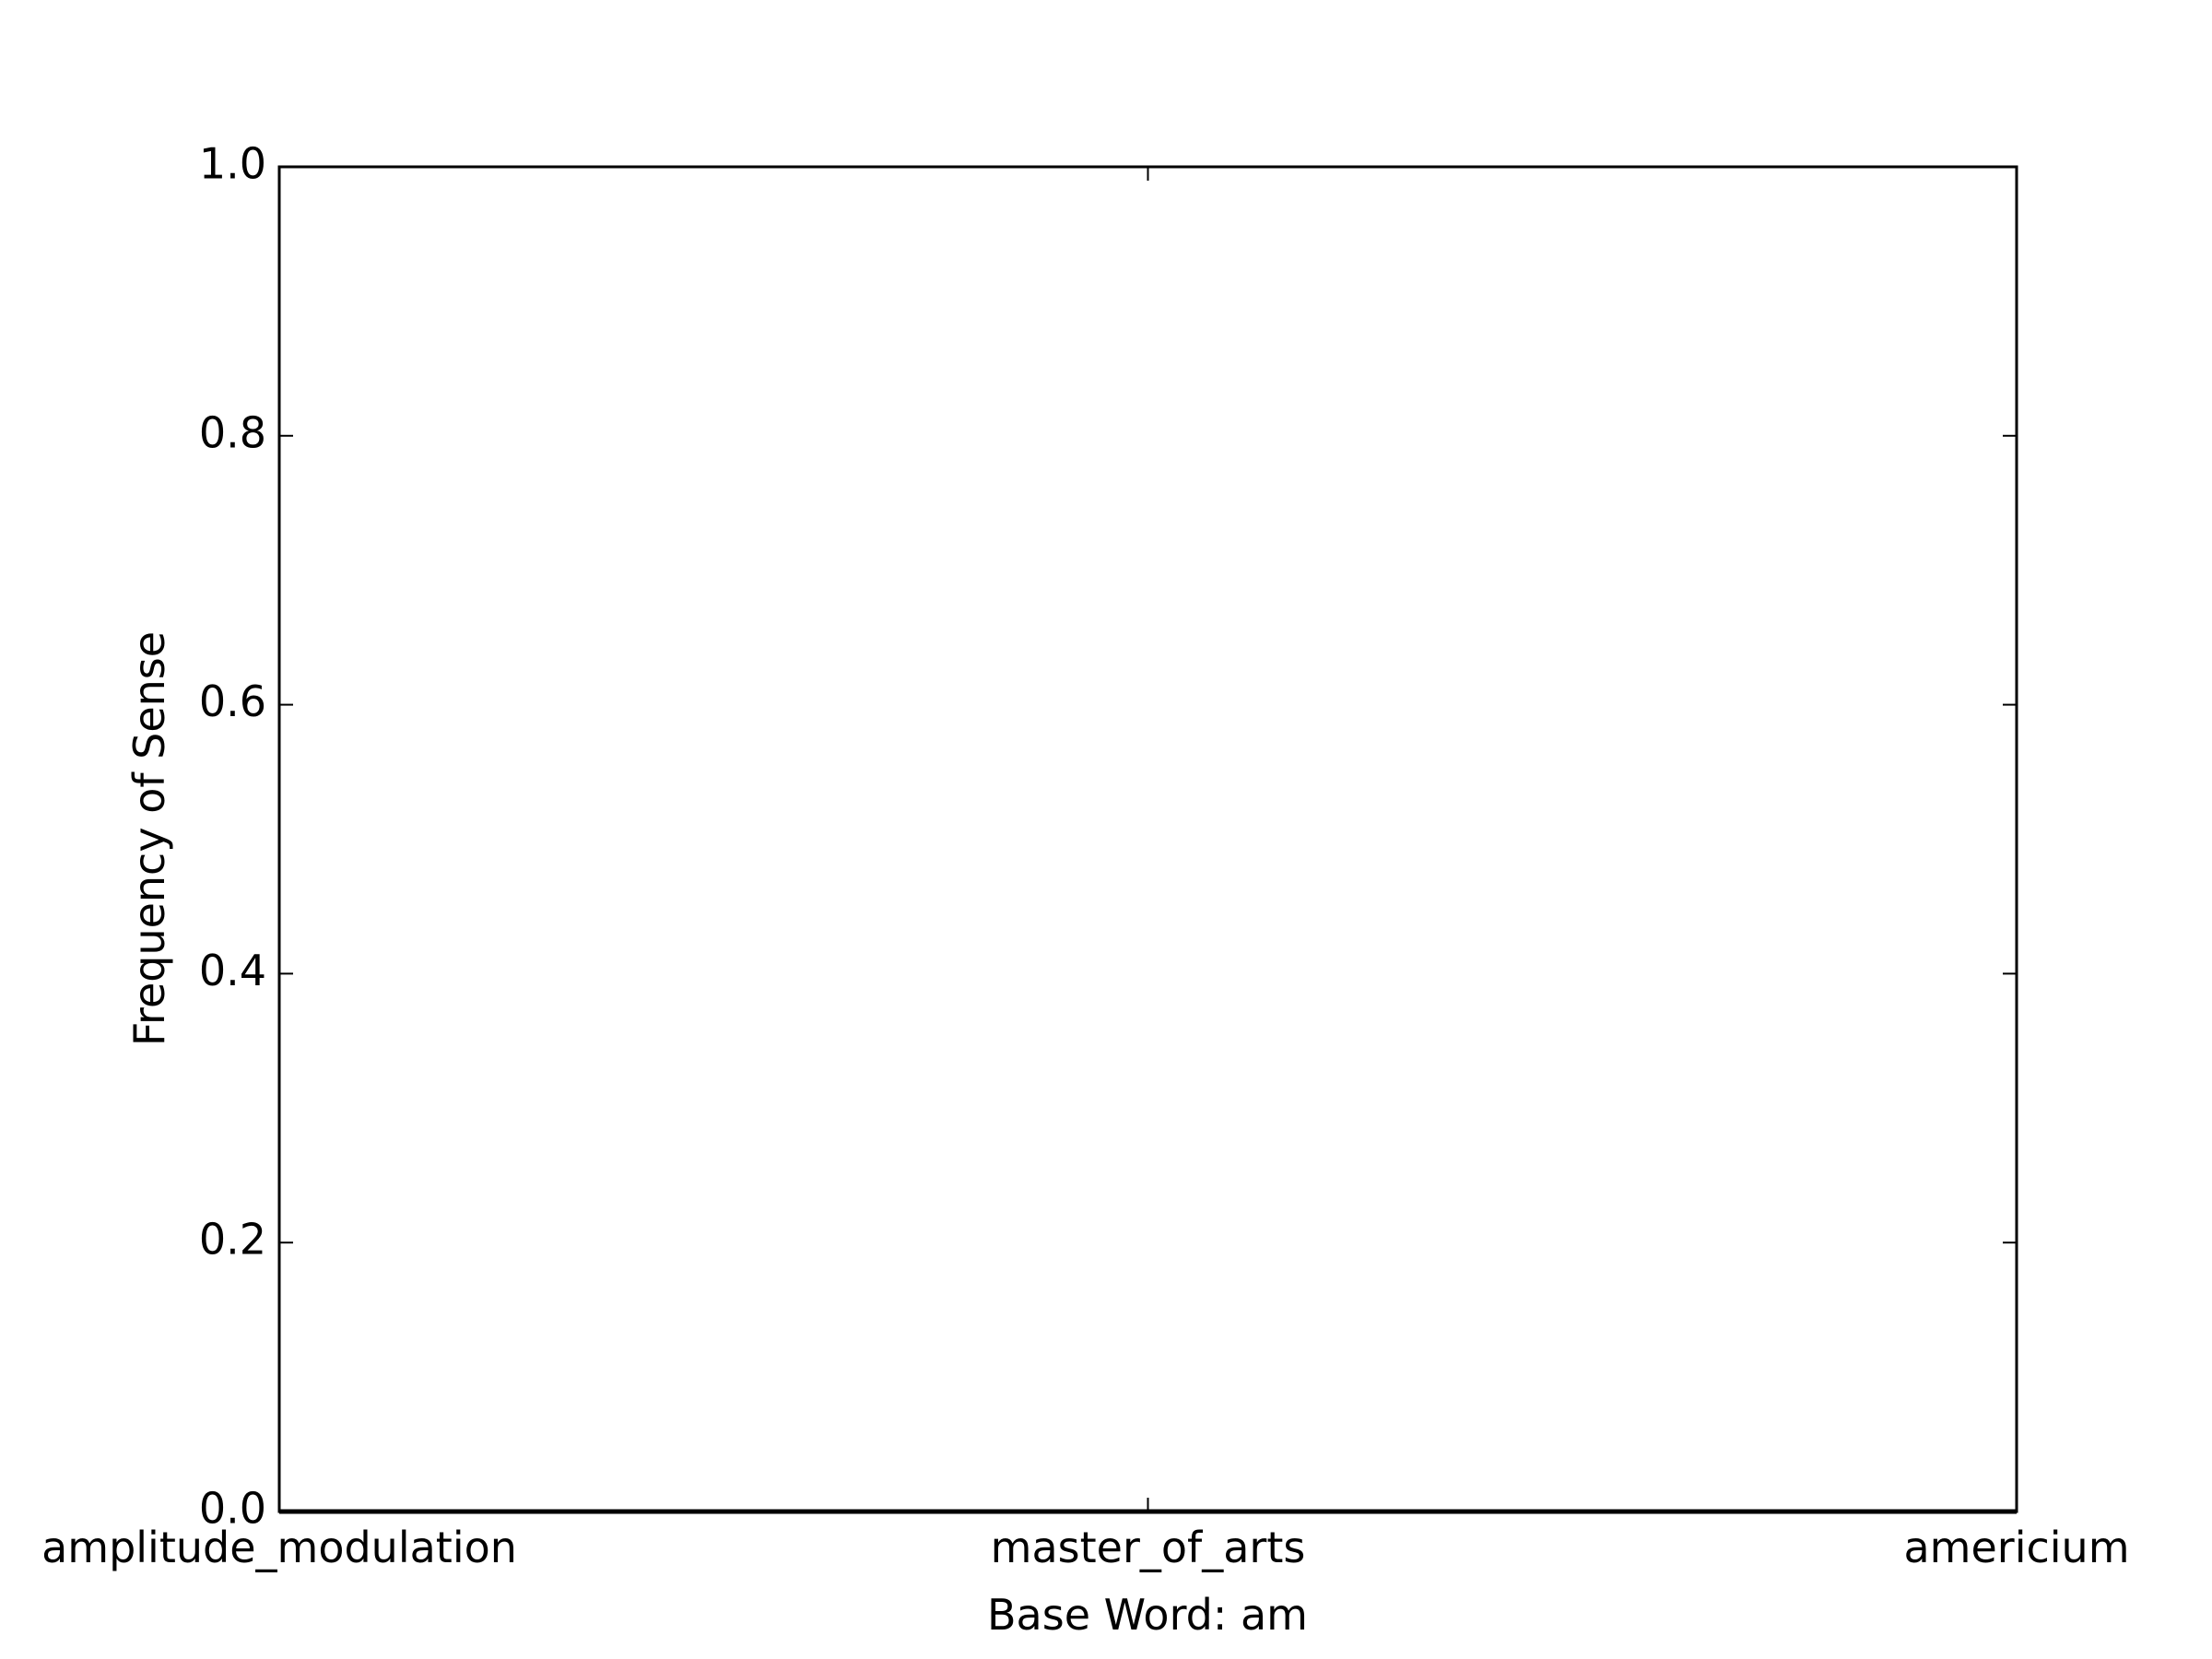 The height and width of the screenshot is (1659, 2212). I want to click on y-tick-label: 0.8, so click(232, 432).